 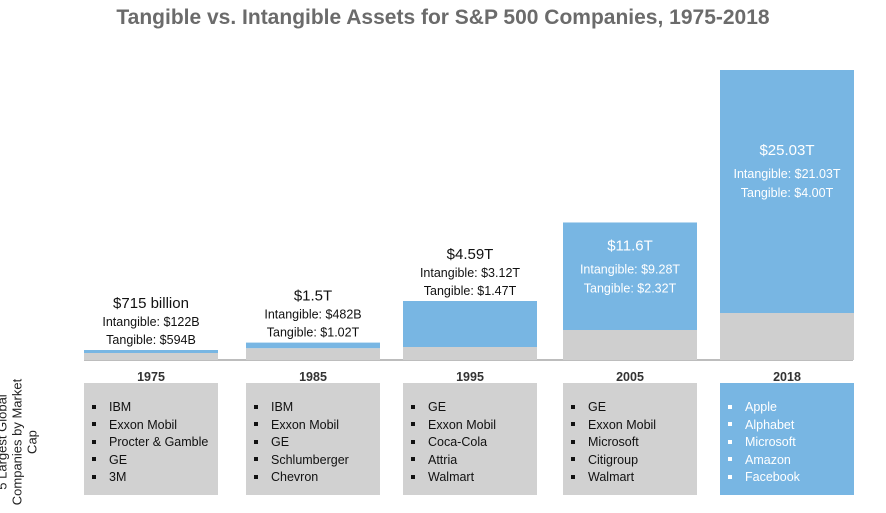 I want to click on bar-tangible-2005, so click(x=630, y=345).